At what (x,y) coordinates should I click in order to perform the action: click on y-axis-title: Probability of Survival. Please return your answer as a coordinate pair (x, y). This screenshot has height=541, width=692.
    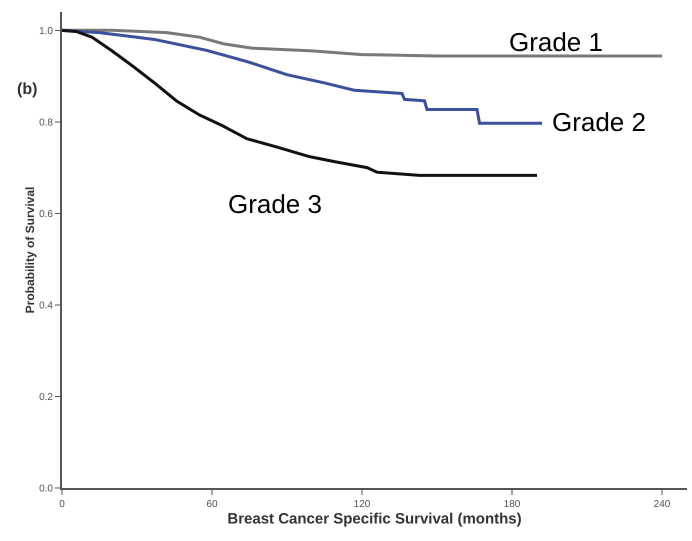
    Looking at the image, I should click on (29, 250).